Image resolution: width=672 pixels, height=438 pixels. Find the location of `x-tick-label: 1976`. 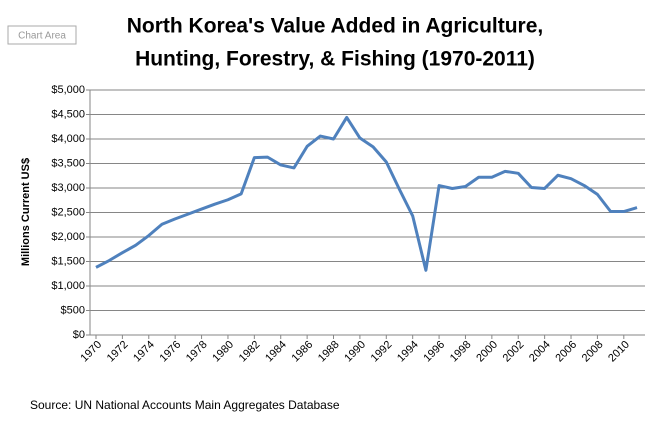

x-tick-label: 1976 is located at coordinates (171, 352).